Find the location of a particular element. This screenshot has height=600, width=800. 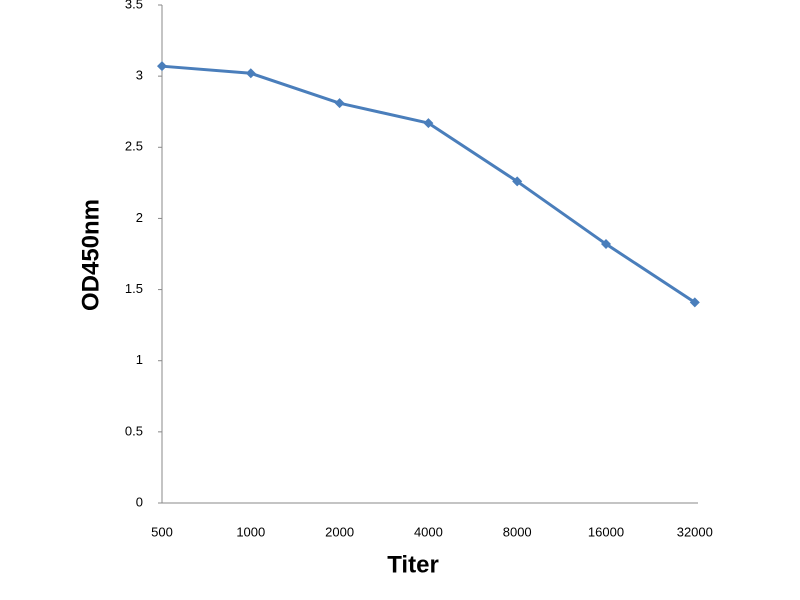

y-tick-label: 2.5 is located at coordinates (134, 146).